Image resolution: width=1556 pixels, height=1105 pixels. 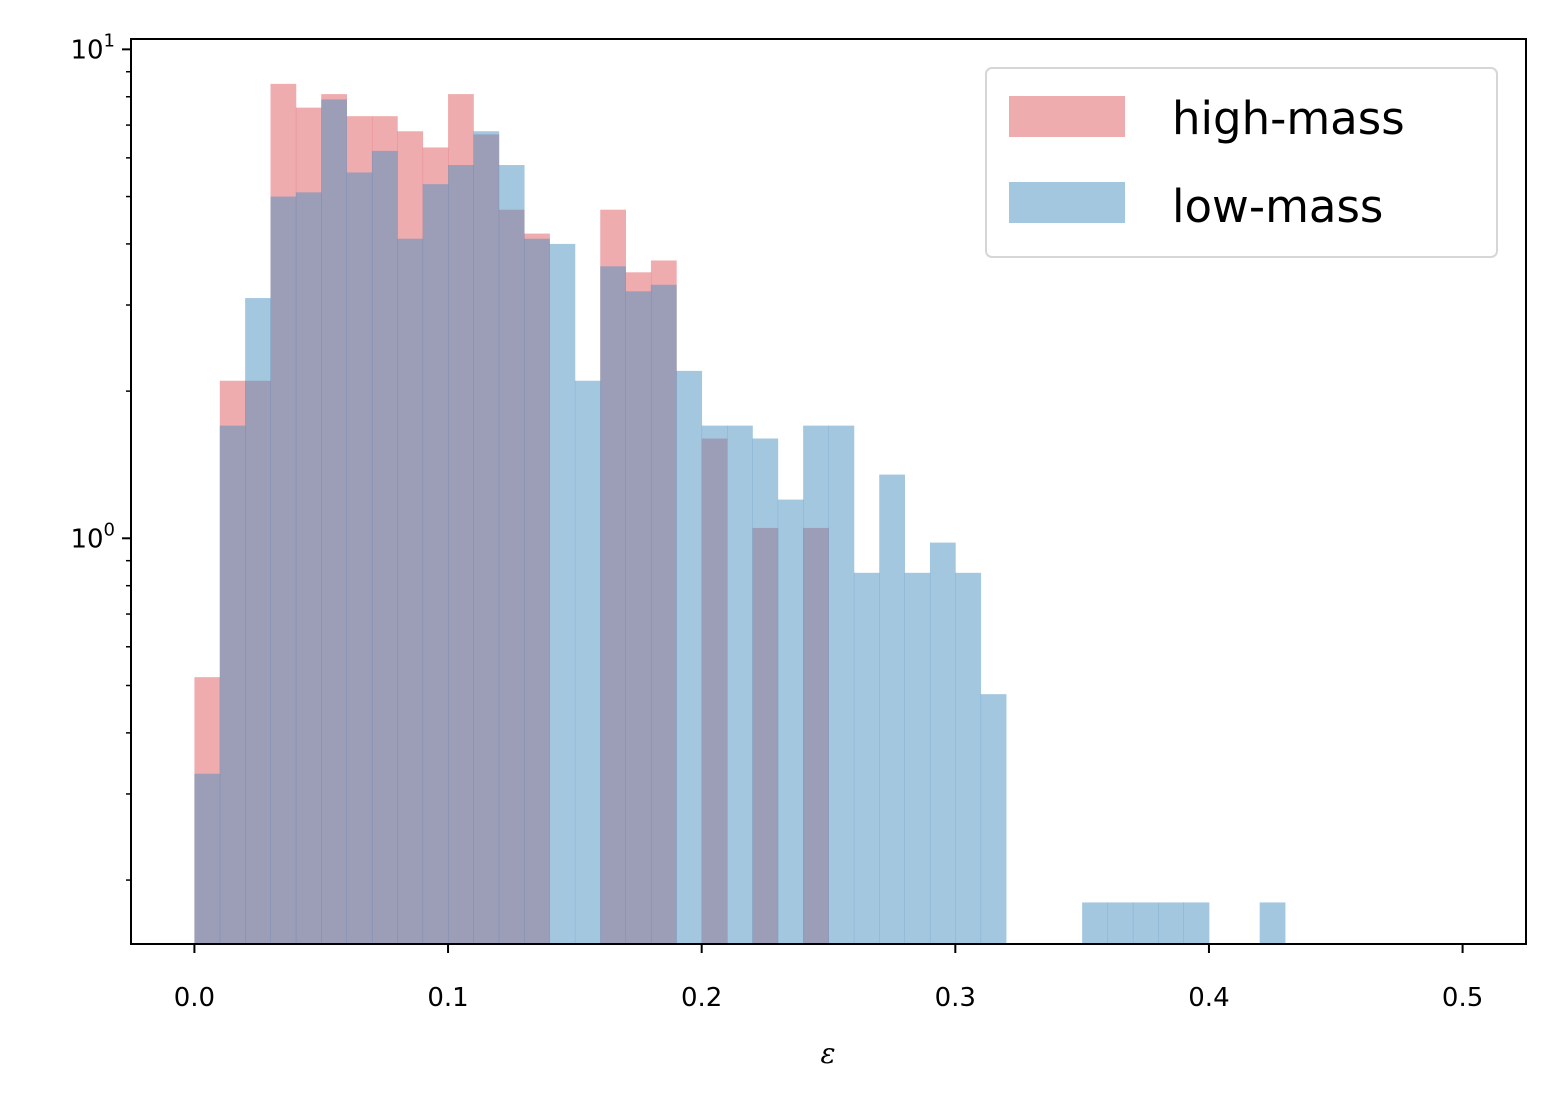 I want to click on legend: high-mass low-mass, so click(x=1241, y=162).